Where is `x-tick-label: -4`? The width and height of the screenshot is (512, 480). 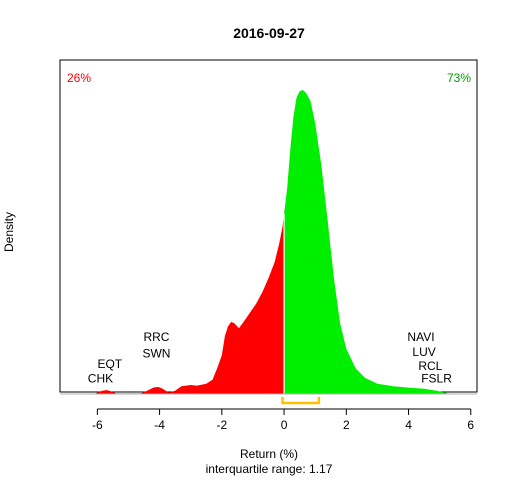 x-tick-label: -4 is located at coordinates (159, 425).